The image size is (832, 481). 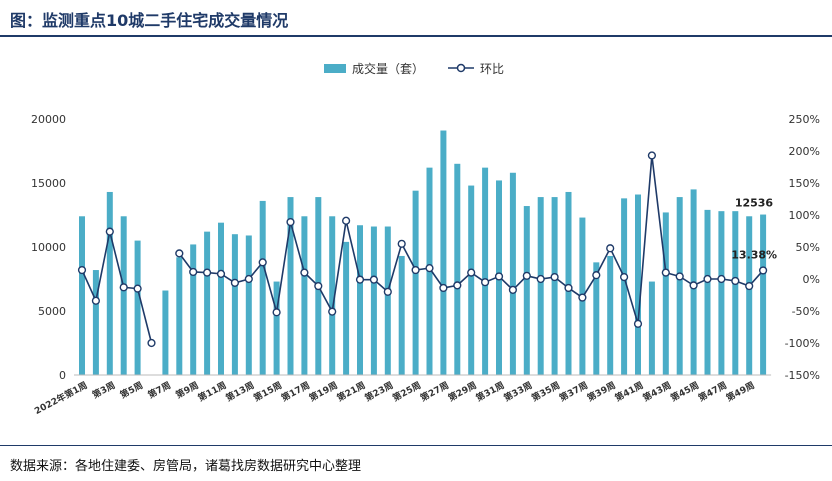 What do you see at coordinates (802, 343) in the screenshot?
I see `right-tick-label: -100%` at bounding box center [802, 343].